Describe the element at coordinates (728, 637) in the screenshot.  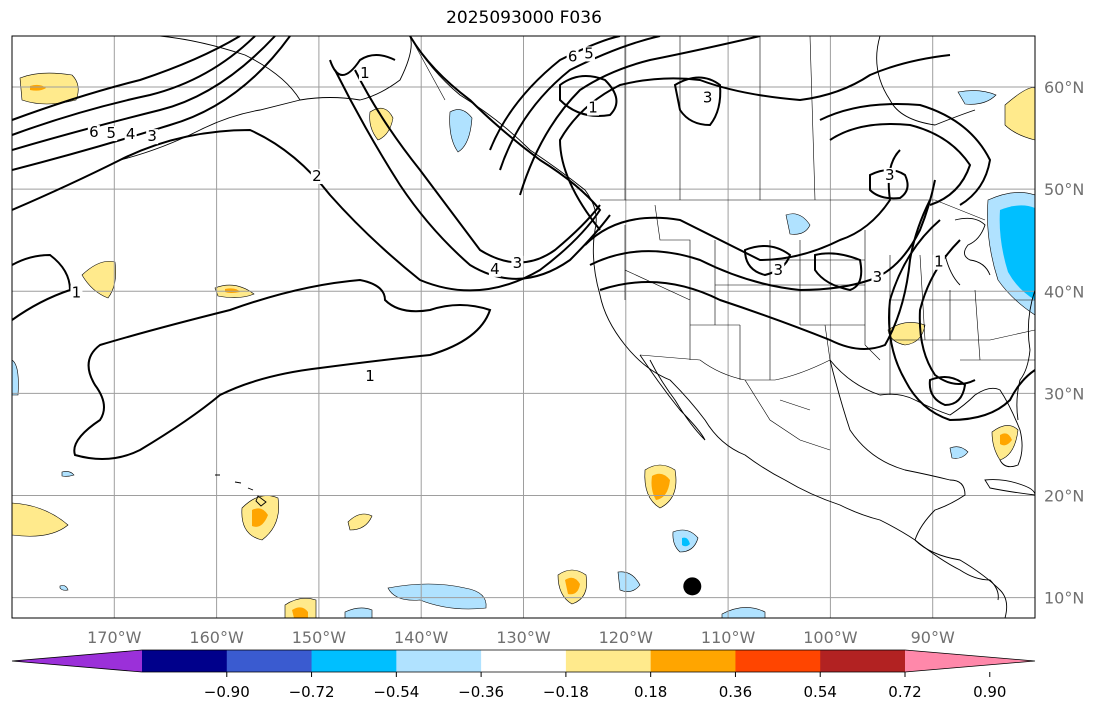
I see `longitude-tick-label: 110°W` at that location.